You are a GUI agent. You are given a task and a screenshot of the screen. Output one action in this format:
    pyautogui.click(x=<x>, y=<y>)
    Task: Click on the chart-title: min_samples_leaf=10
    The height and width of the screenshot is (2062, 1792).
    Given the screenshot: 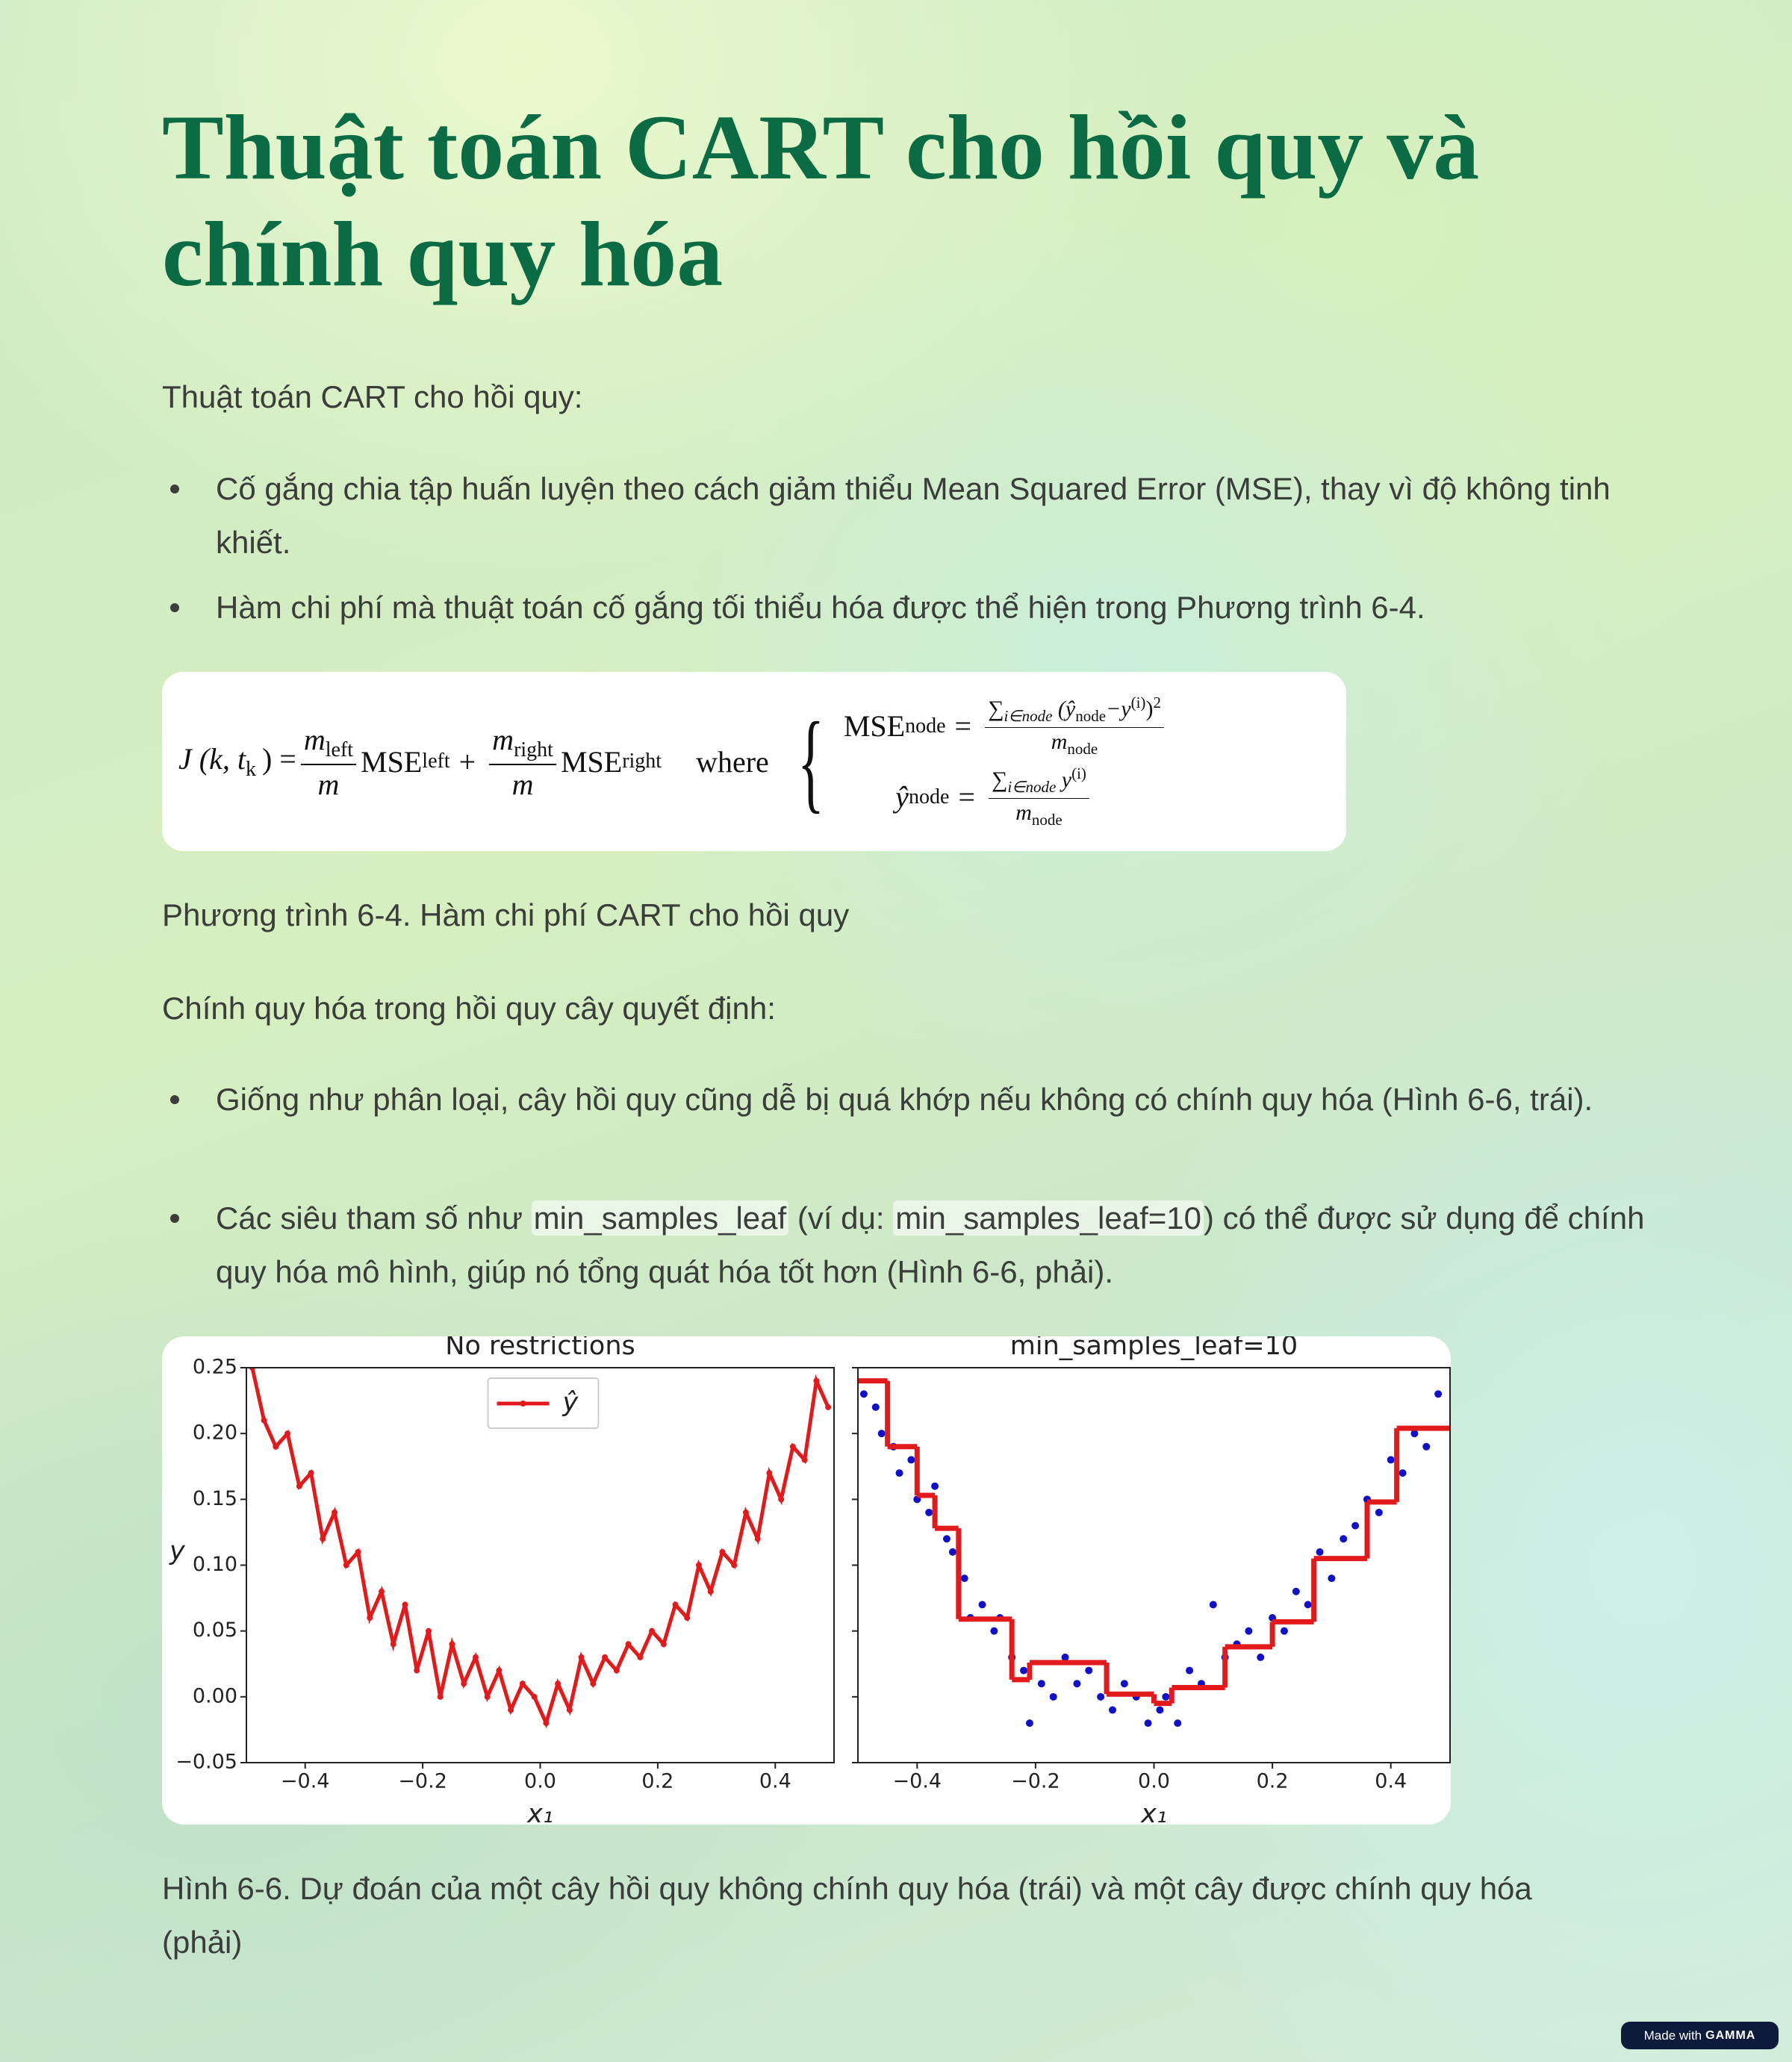 What is the action you would take?
    pyautogui.click(x=1154, y=1348)
    